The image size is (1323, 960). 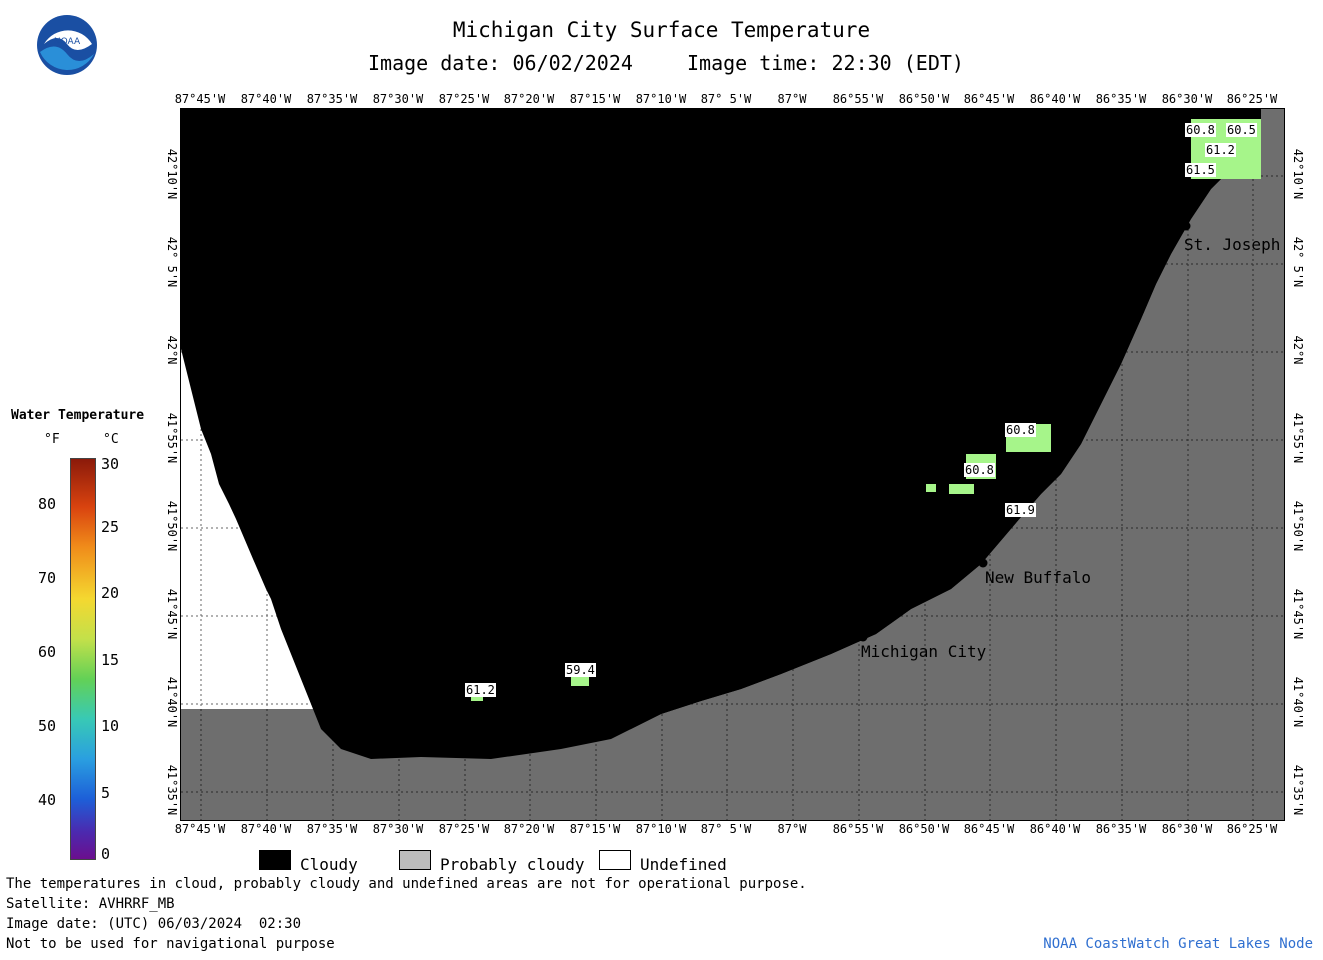 What do you see at coordinates (302, 479) in the screenshot?
I see `chicago-dot` at bounding box center [302, 479].